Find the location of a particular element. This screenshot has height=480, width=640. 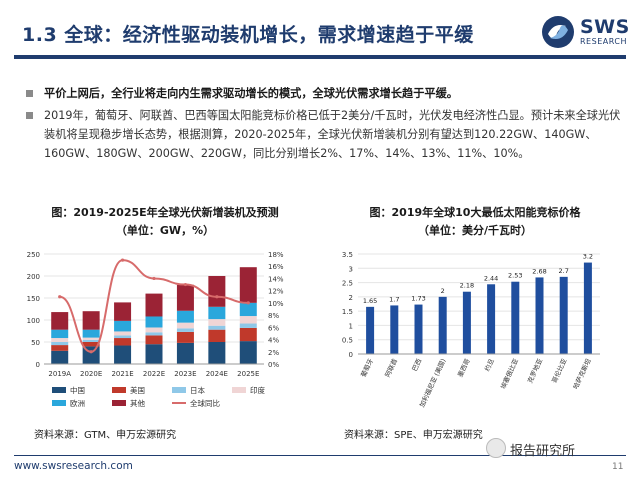

chart1-legend-label: 欧洲 is located at coordinates (77, 403).